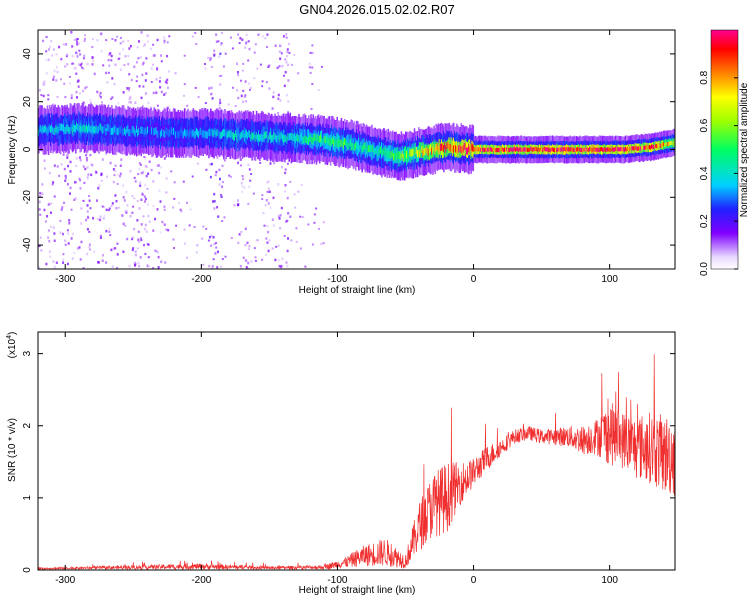 The height and width of the screenshot is (600, 750). Describe the element at coordinates (27, 102) in the screenshot. I see `y-tick-label: 20` at that location.